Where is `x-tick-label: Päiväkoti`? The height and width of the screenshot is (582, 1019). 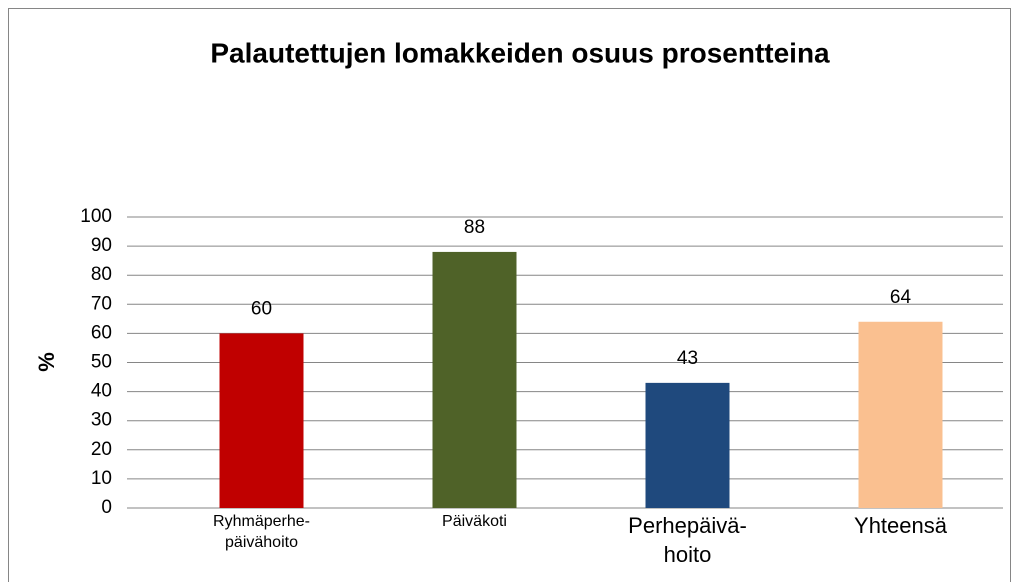
x-tick-label: Päiväkoti is located at coordinates (474, 521).